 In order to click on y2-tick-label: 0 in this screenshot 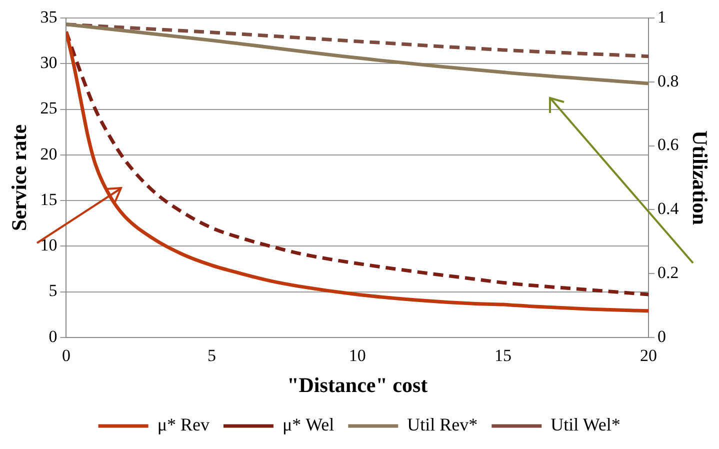, I will do `click(662, 336)`.